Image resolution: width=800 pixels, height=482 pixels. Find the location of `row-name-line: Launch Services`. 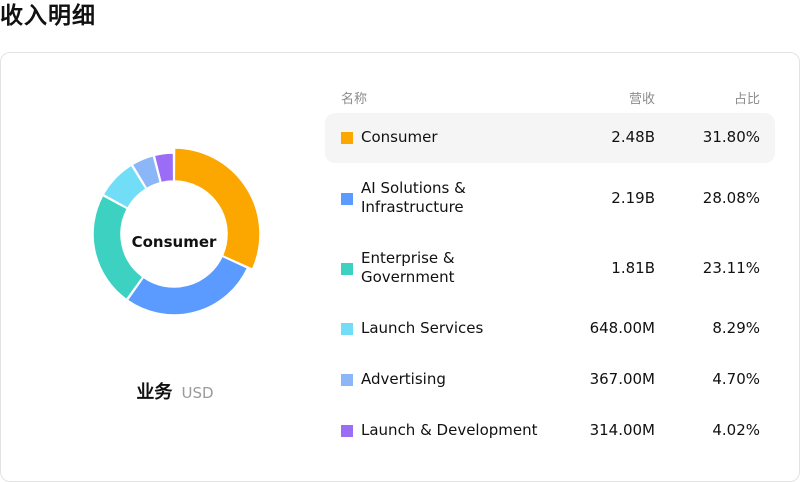

row-name-line: Launch Services is located at coordinates (422, 327).